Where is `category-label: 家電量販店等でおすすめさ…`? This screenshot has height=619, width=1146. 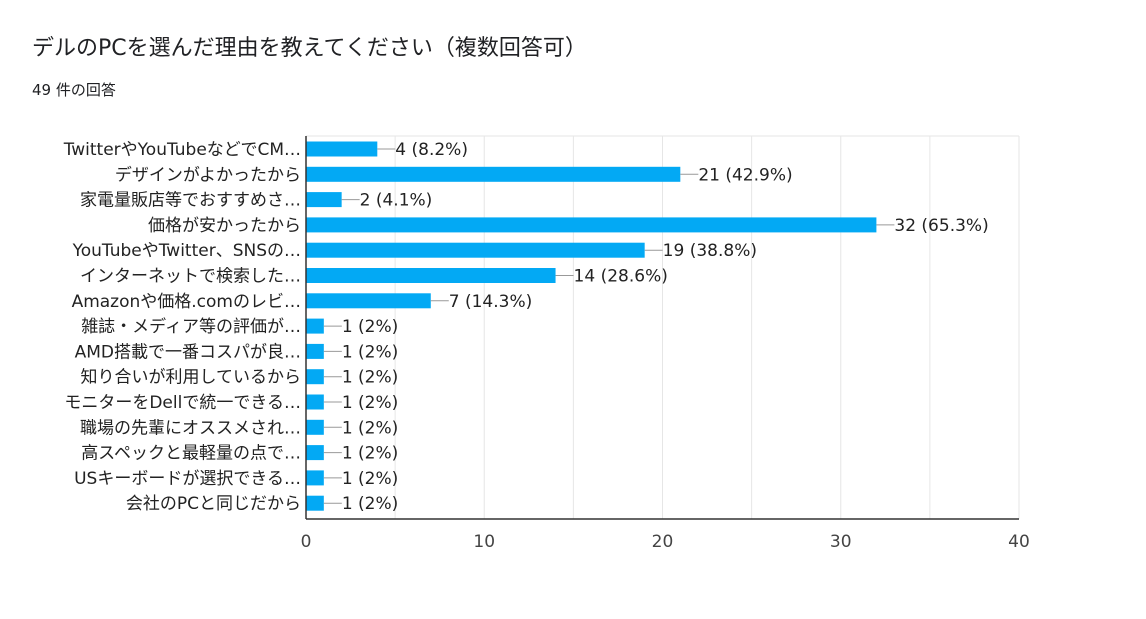 category-label: 家電量販店等でおすすめさ… is located at coordinates (190, 201).